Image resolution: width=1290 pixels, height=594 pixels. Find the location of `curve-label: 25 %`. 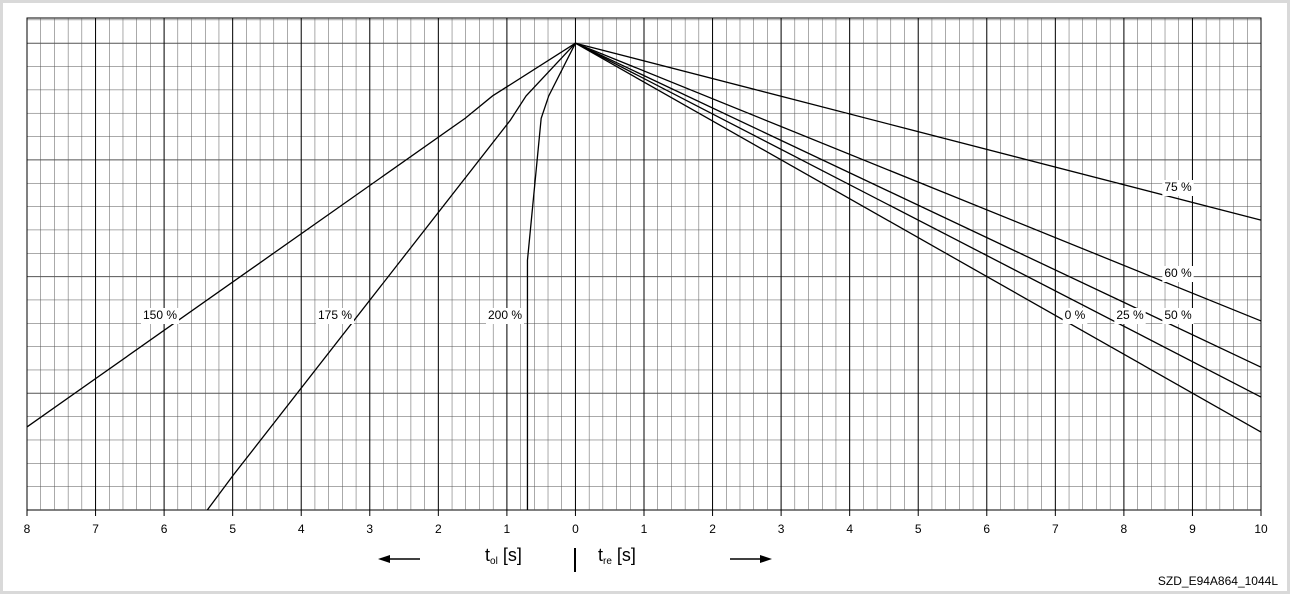

curve-label: 25 % is located at coordinates (1130, 315).